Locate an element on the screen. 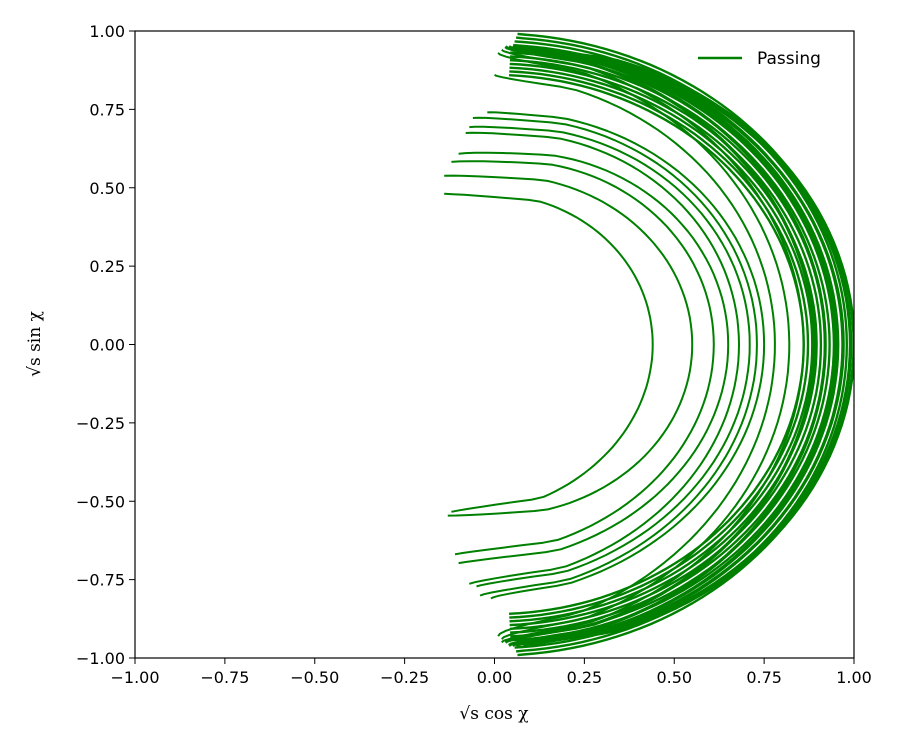 The width and height of the screenshot is (900, 750). x-tick-label: 0.00 is located at coordinates (495, 677).